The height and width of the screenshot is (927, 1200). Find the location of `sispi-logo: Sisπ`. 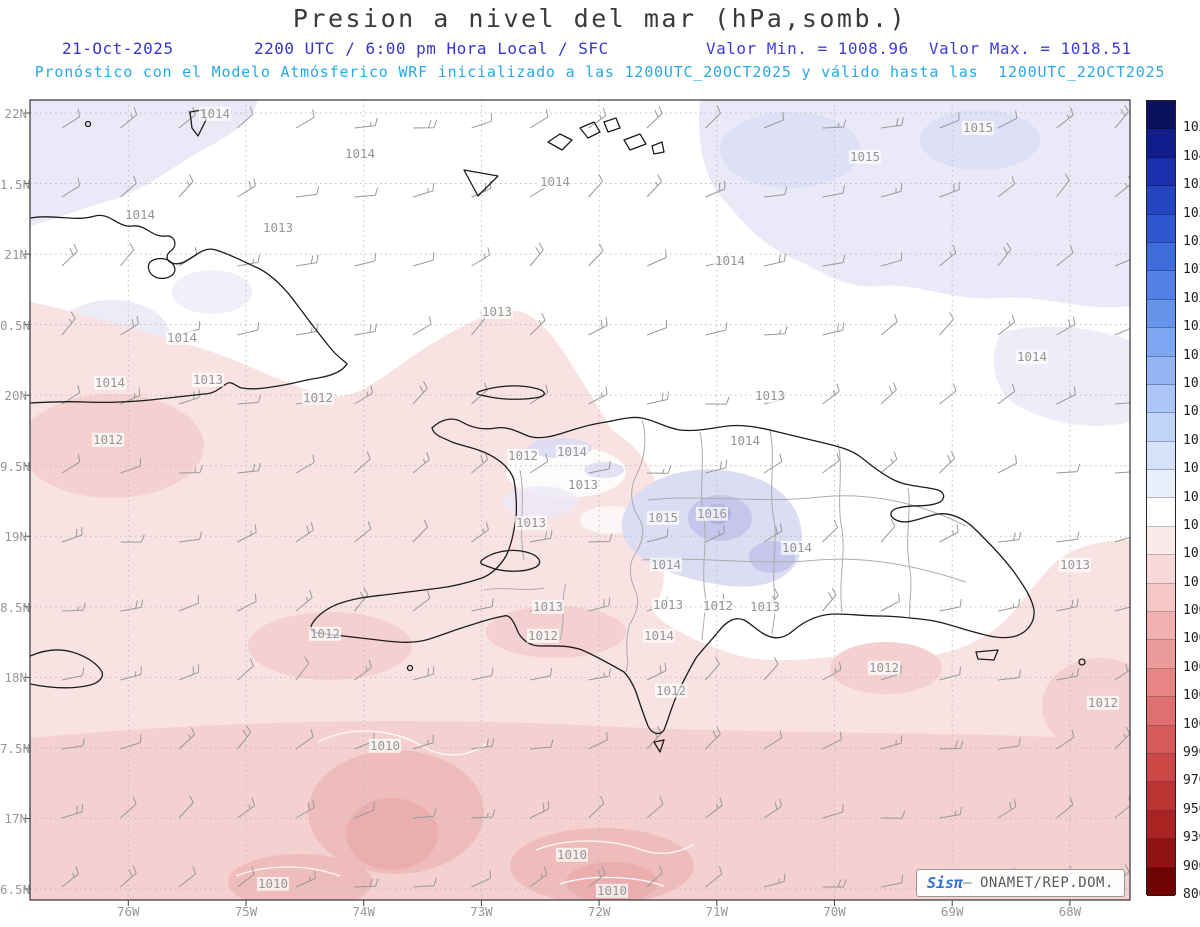

sispi-logo: Sisπ is located at coordinates (945, 883).